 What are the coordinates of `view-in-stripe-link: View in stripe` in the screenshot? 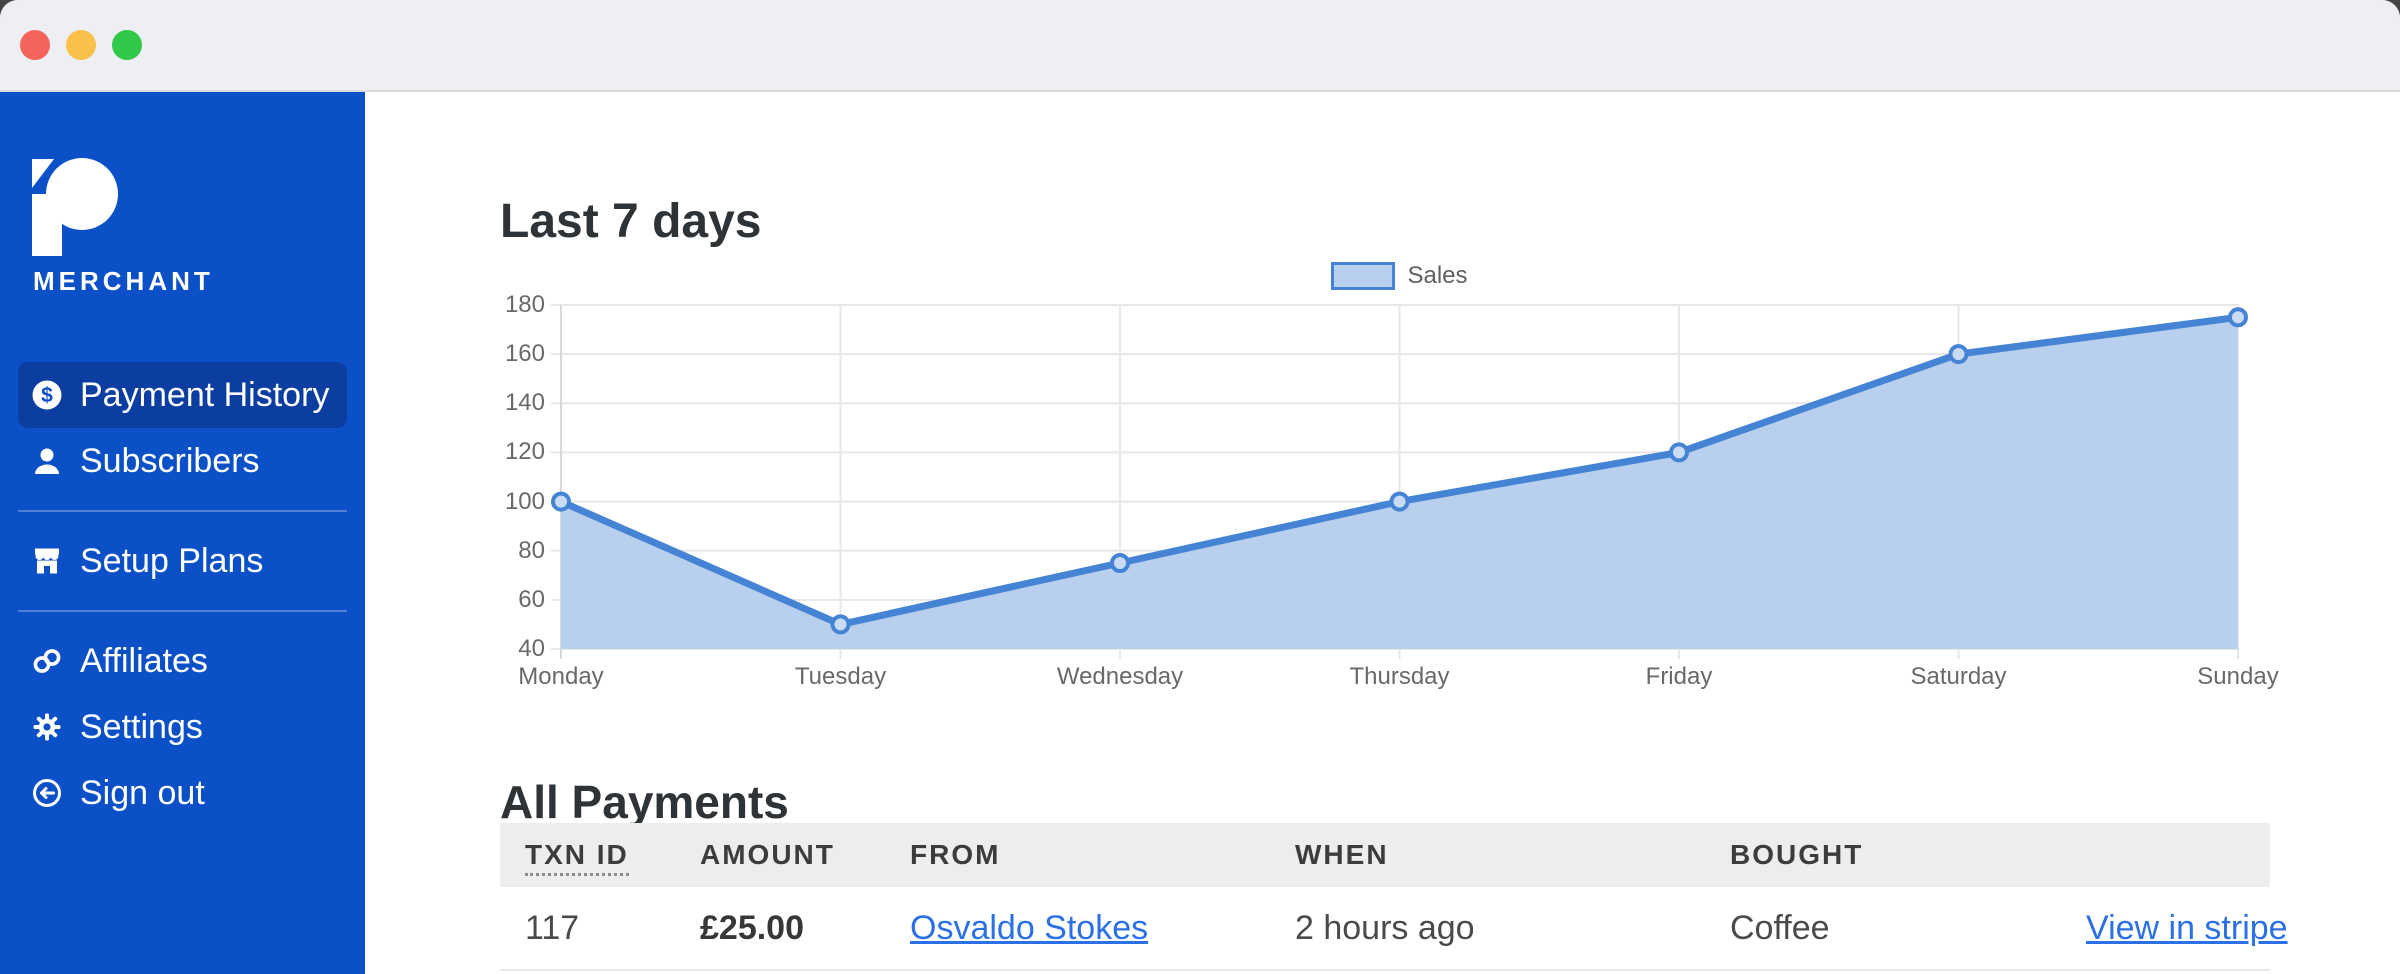 It's located at (2187, 927).